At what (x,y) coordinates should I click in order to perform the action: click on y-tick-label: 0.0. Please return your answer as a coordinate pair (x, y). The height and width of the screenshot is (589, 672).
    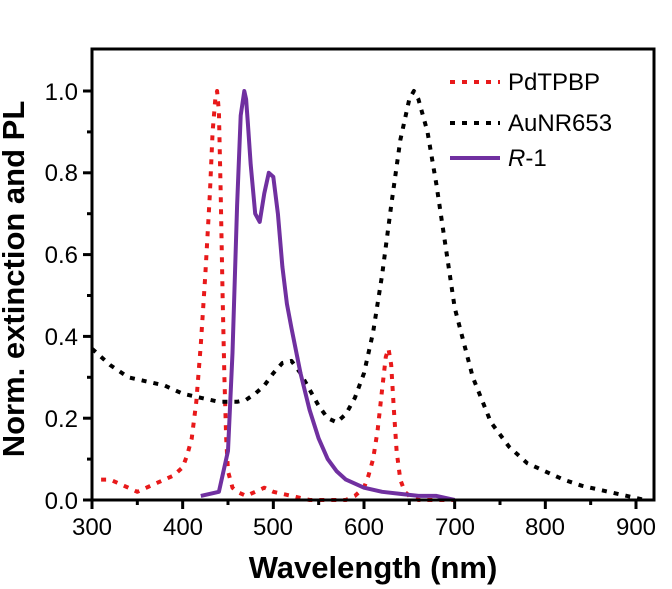
    Looking at the image, I should click on (61, 501).